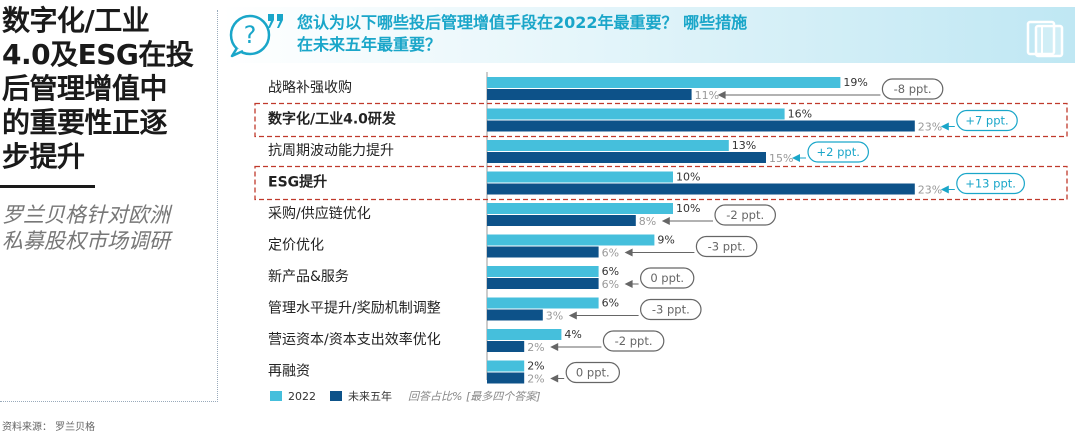  Describe the element at coordinates (297, 182) in the screenshot. I see `category-label: ESG提升` at that location.